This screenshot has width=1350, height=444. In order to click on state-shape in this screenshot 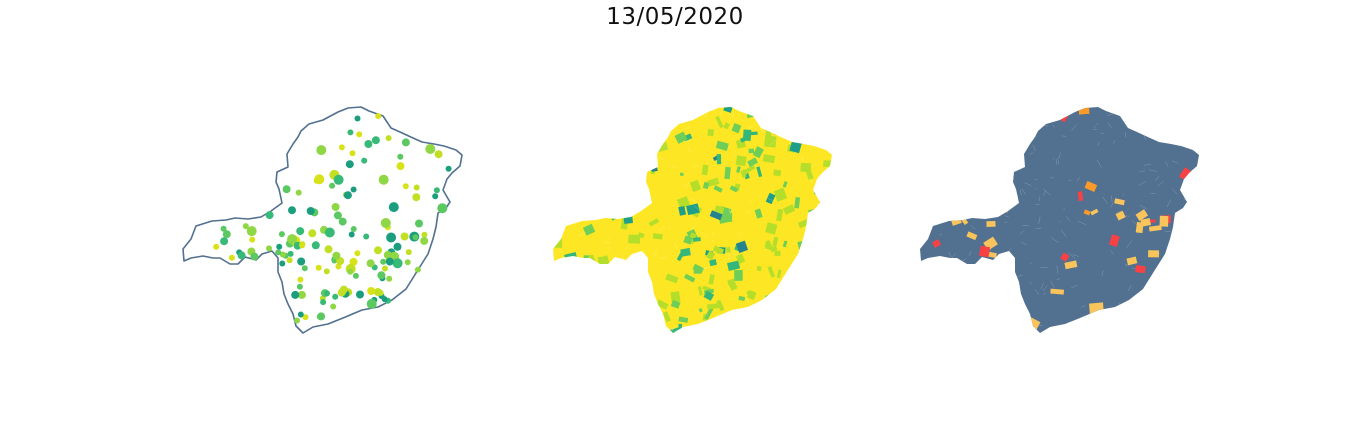, I will do `click(1059, 220)`.